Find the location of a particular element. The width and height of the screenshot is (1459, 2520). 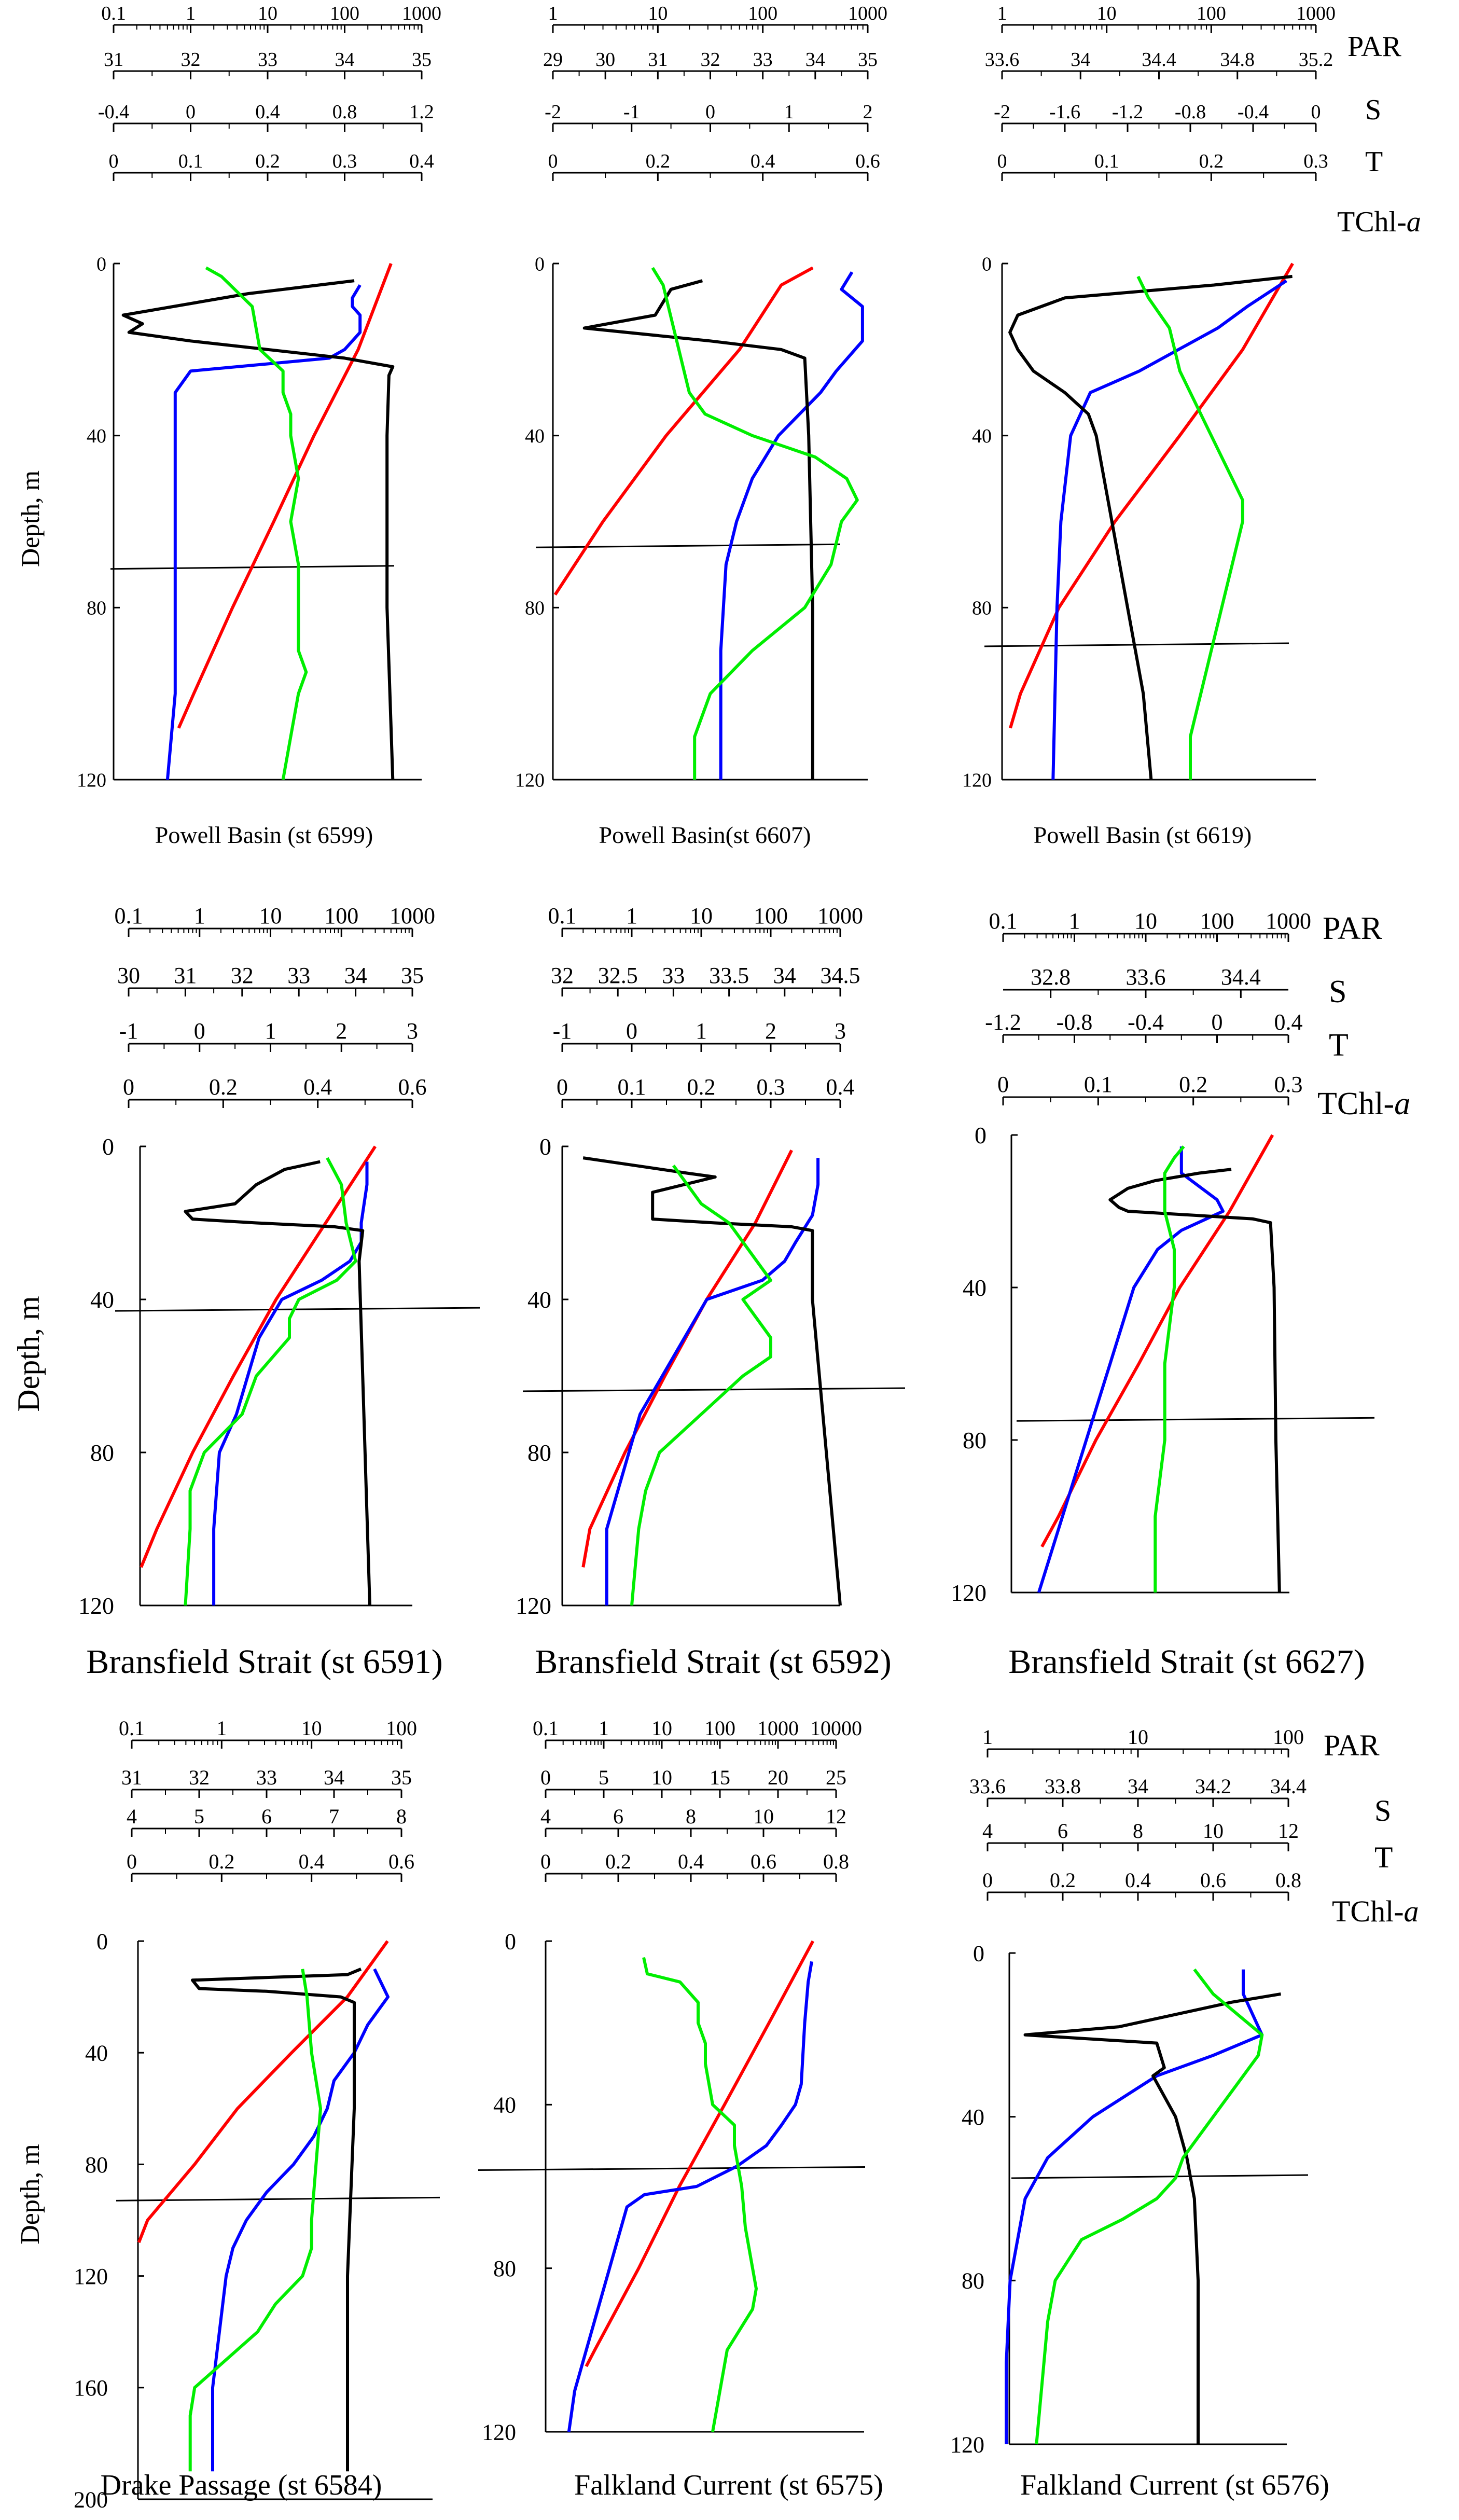

axis-s: 33.6 33.8 34 34.2 34.4 is located at coordinates (1138, 1791).